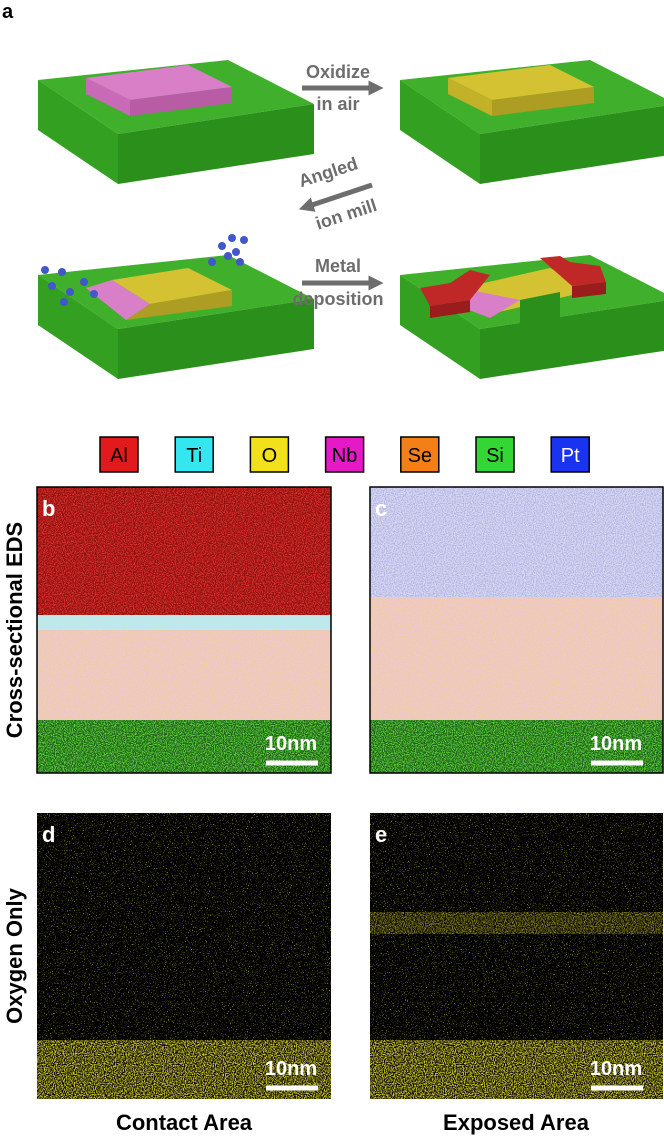 This screenshot has width=664, height=1137. What do you see at coordinates (48, 508) in the screenshot?
I see `panel-label: b` at bounding box center [48, 508].